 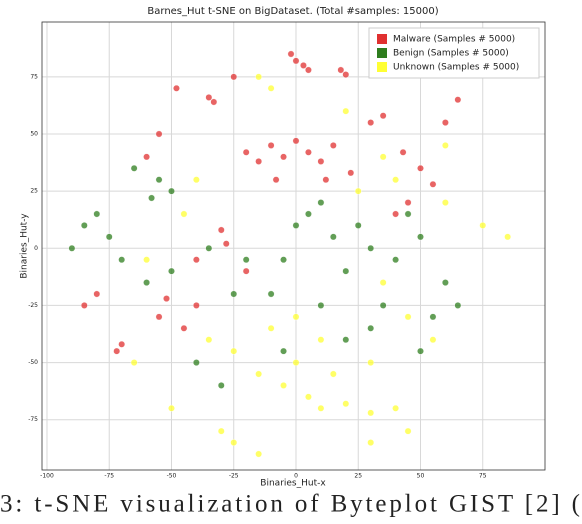 What do you see at coordinates (36, 248) in the screenshot?
I see `y-tick-label: 0` at bounding box center [36, 248].